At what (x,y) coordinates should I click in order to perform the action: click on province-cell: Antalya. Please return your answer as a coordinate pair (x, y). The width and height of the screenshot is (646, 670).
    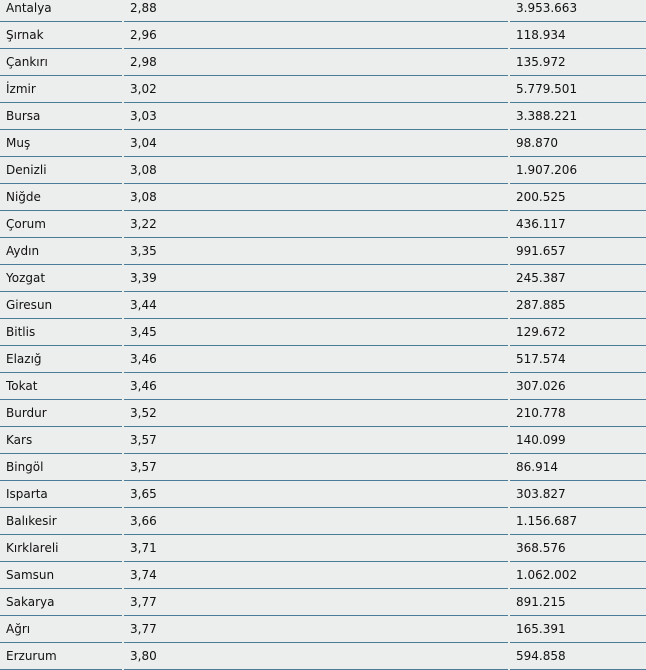
    Looking at the image, I should click on (61, 11).